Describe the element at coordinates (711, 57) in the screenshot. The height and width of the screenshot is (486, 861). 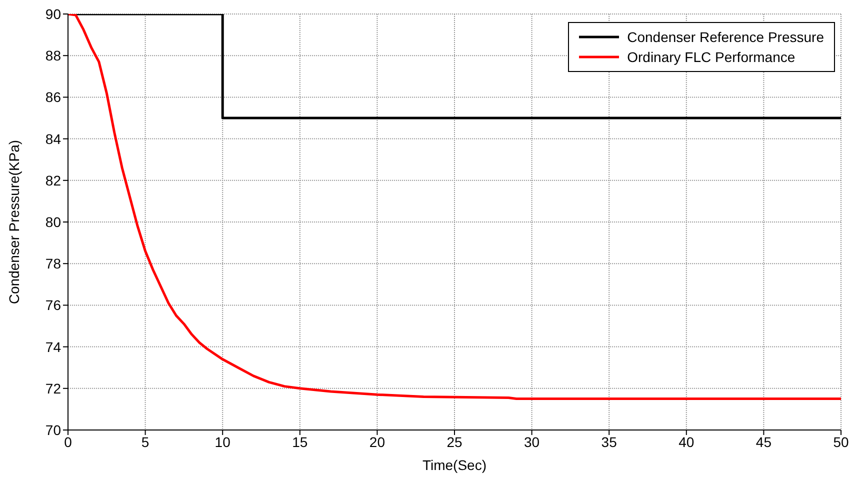
I see `legend-label: Ordinary FLC Performance` at that location.